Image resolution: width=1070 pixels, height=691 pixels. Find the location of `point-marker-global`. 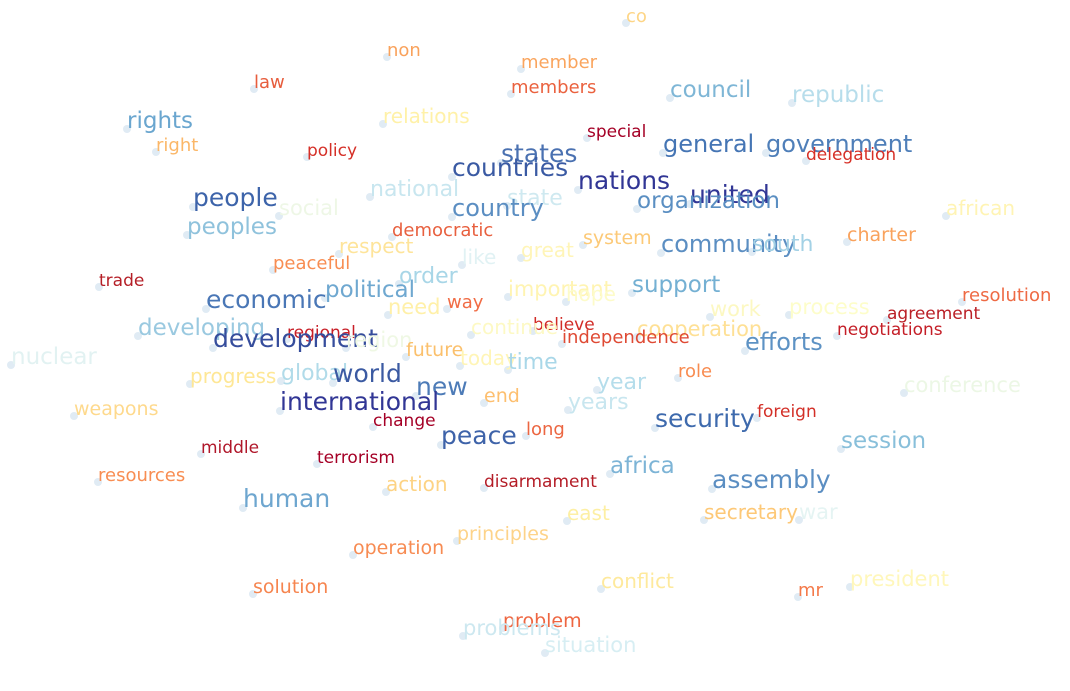

point-marker-global is located at coordinates (281, 381).